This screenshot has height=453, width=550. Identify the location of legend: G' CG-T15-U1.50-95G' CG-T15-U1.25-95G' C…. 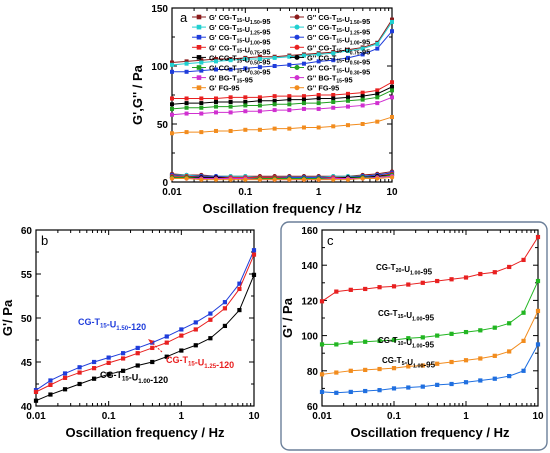
(281, 53).